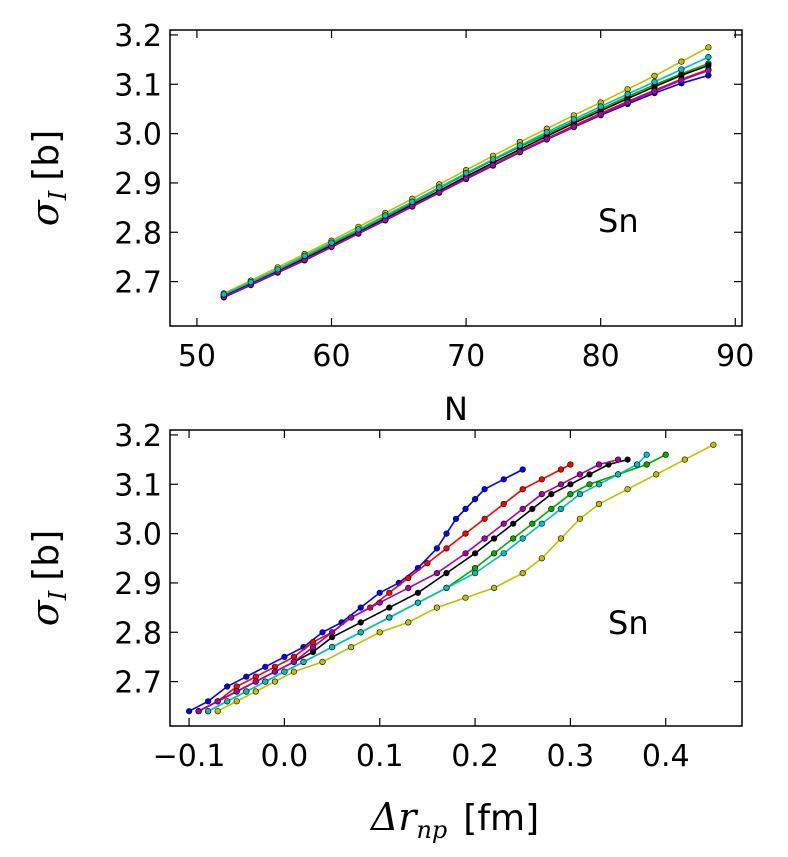 The height and width of the screenshot is (857, 788). What do you see at coordinates (189, 756) in the screenshot?
I see `bottom-xtick-label: −0.1` at bounding box center [189, 756].